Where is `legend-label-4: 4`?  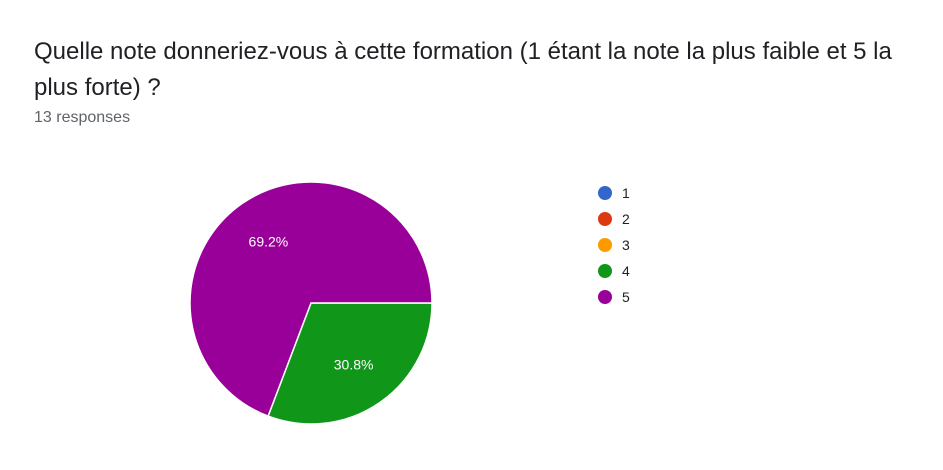
legend-label-4: 4 is located at coordinates (626, 271).